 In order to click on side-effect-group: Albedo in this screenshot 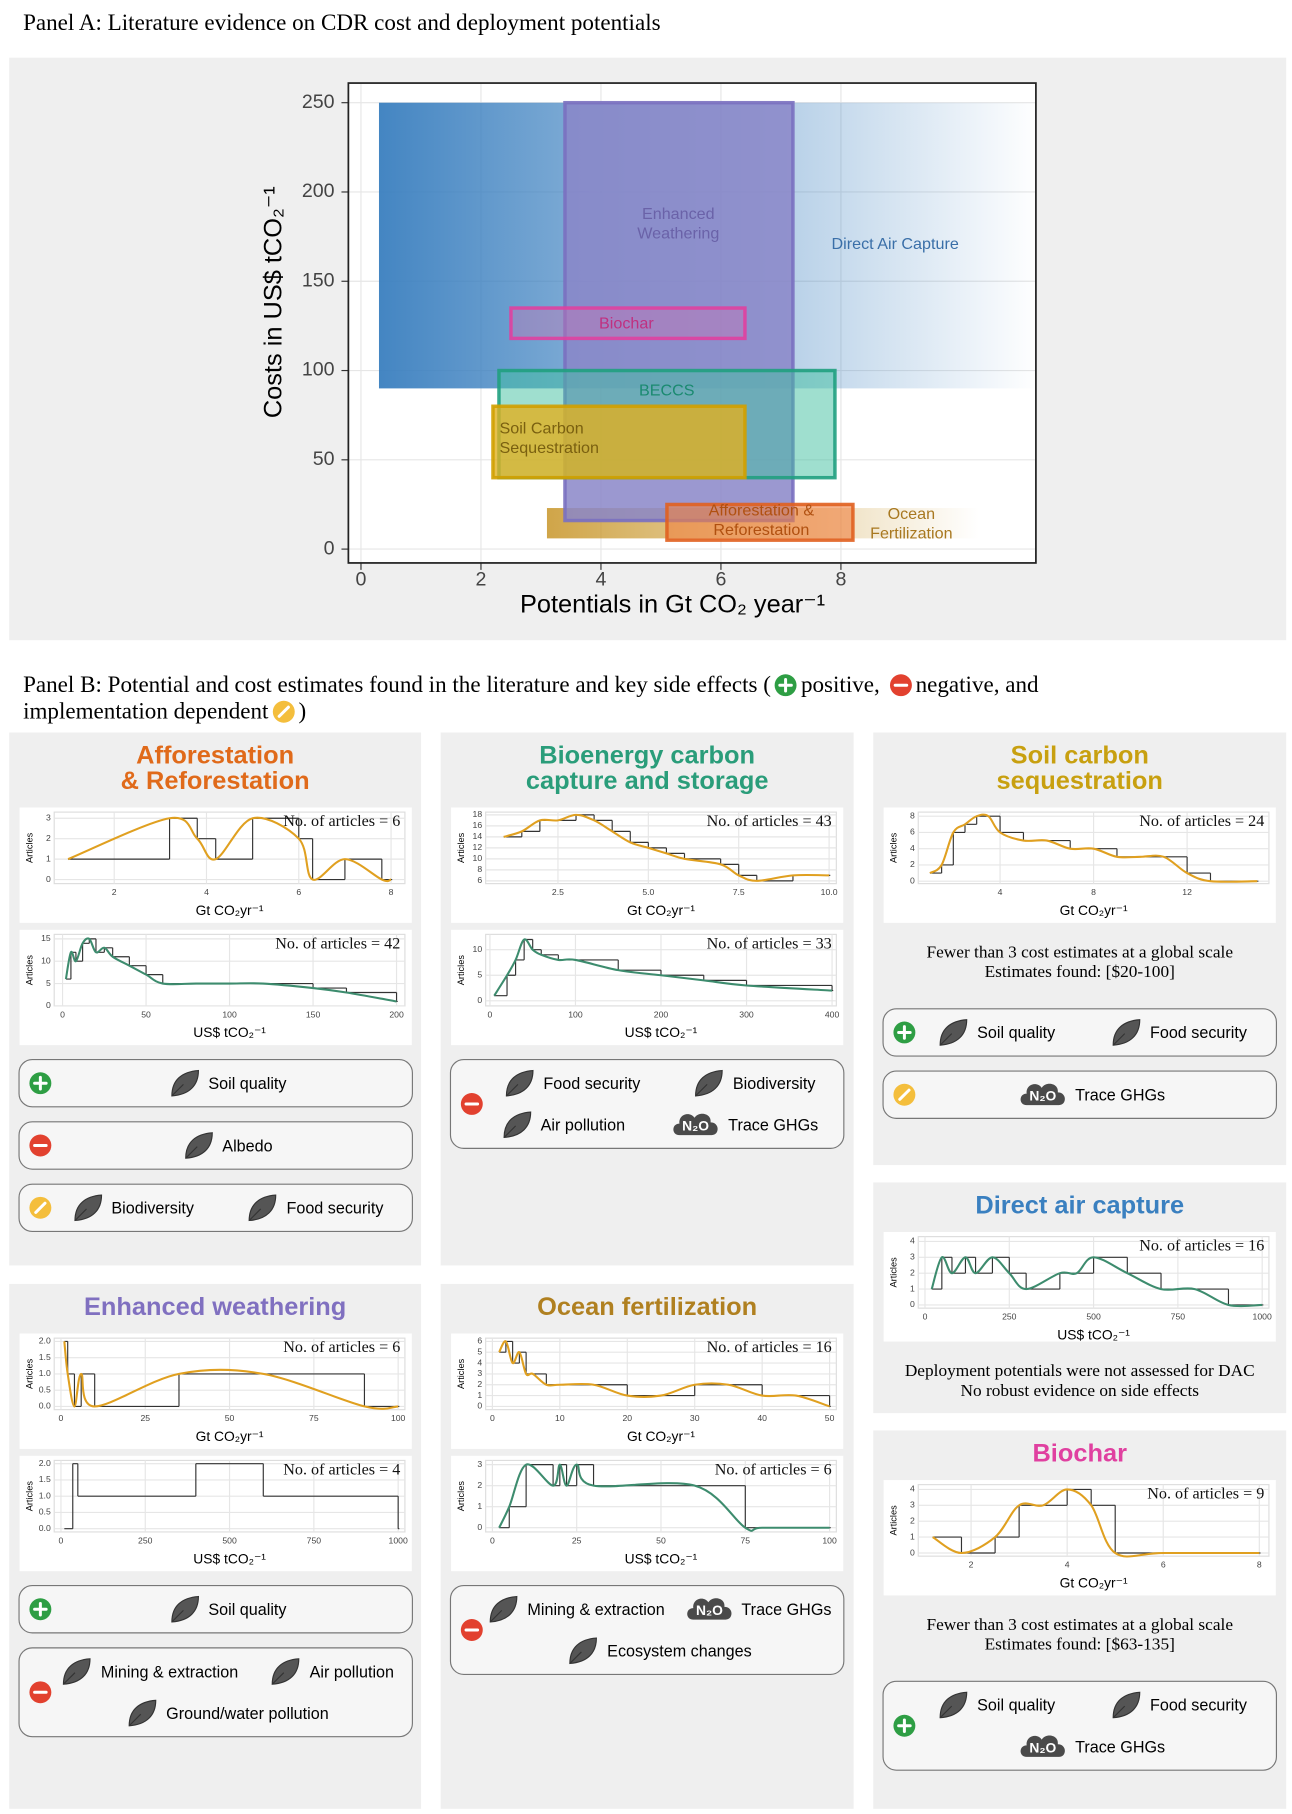, I will do `click(215, 1145)`.